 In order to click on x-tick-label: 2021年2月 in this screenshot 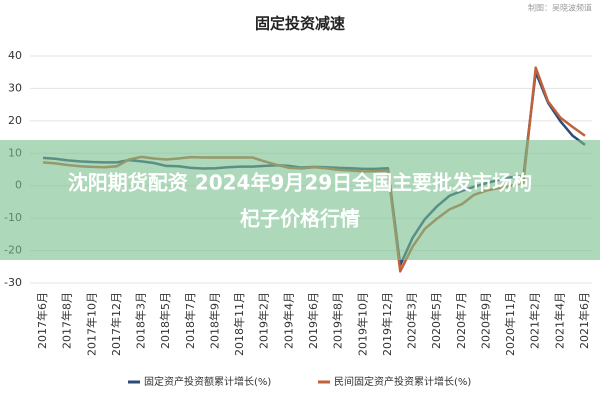, I will do `click(535, 320)`.